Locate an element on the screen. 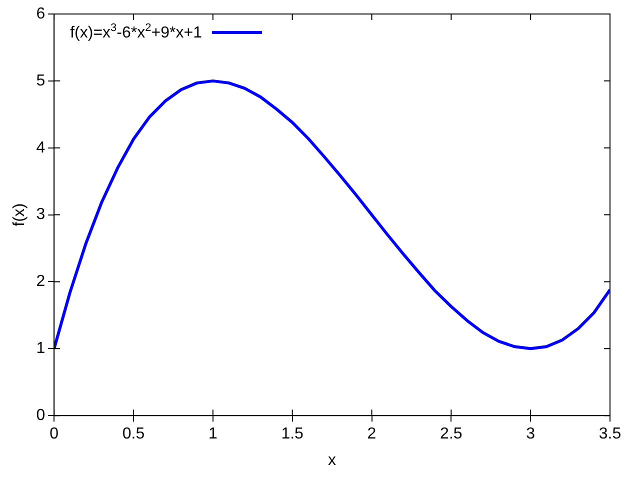 The height and width of the screenshot is (480, 640). y-tick-label: 6 is located at coordinates (41, 13).